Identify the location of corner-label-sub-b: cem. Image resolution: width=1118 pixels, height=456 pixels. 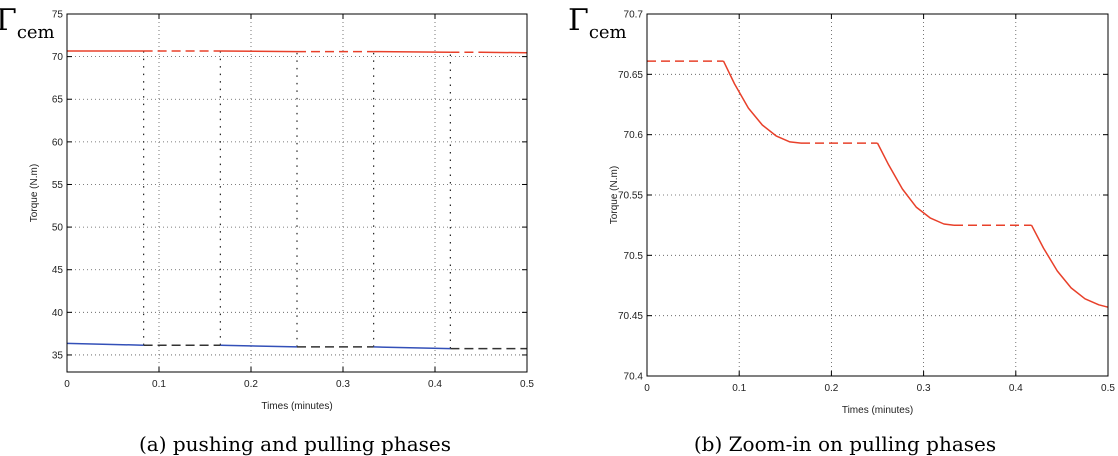
(608, 32).